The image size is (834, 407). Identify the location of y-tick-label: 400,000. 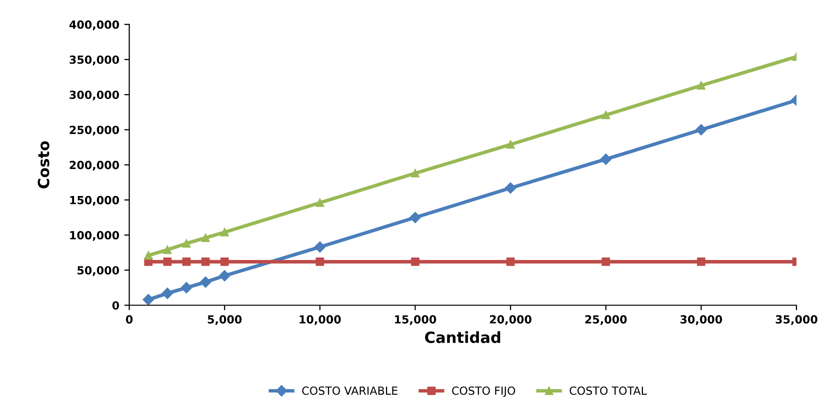
(94, 25).